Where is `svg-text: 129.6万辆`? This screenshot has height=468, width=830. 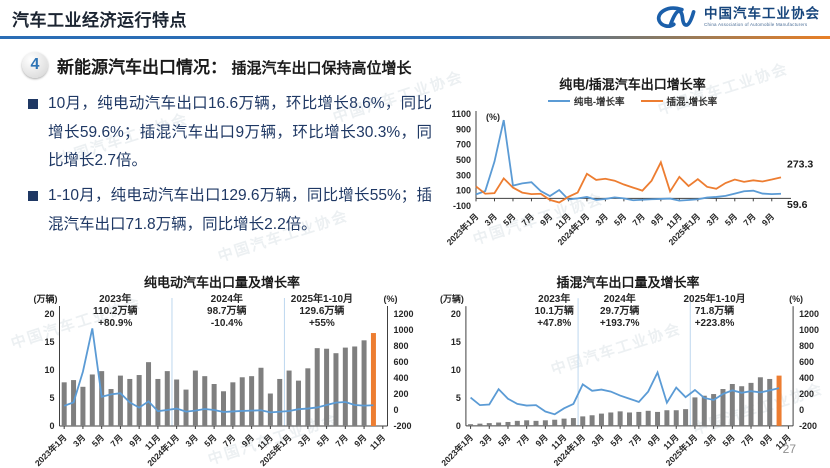 svg-text: 129.6万辆 is located at coordinates (321, 310).